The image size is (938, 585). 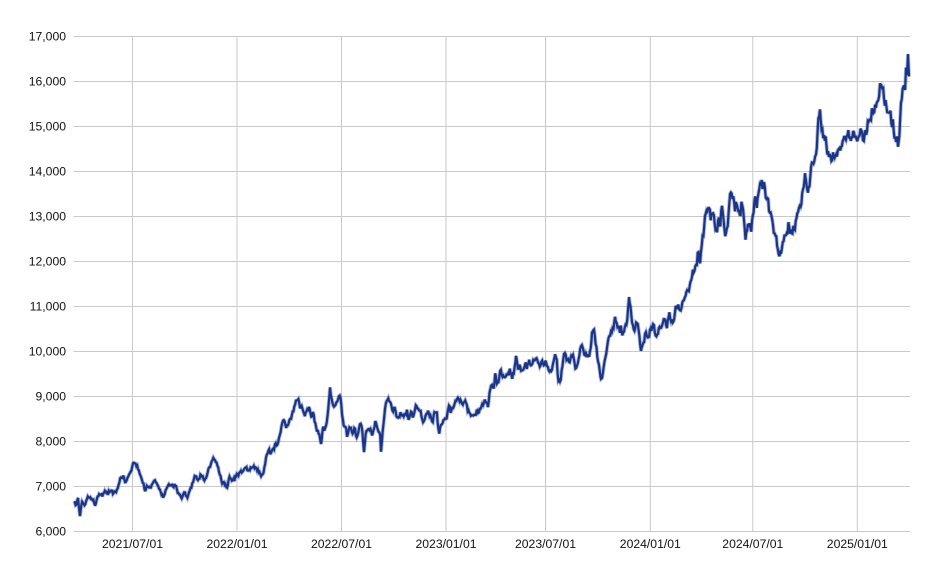 What do you see at coordinates (446, 544) in the screenshot?
I see `svg-text: 2023/01/01` at bounding box center [446, 544].